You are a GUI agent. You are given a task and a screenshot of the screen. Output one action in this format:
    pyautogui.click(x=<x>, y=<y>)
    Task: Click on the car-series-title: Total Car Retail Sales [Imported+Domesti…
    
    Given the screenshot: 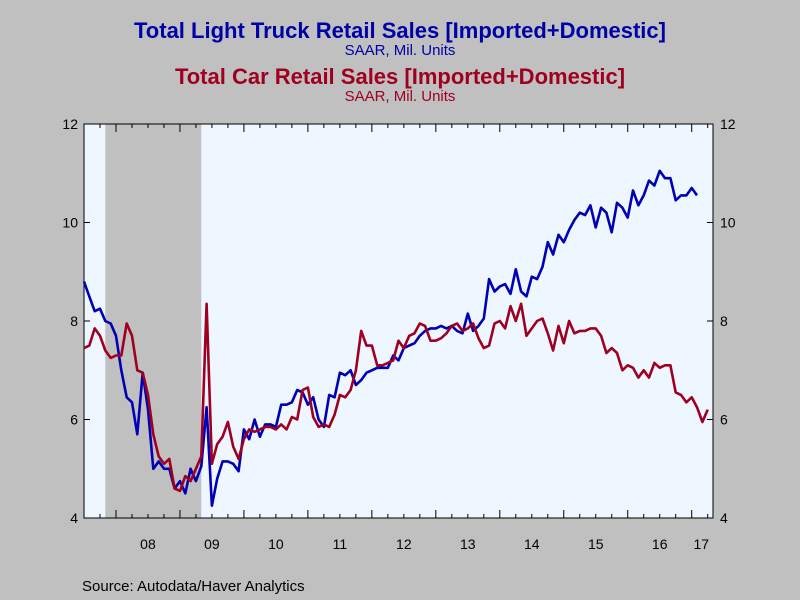 What is the action you would take?
    pyautogui.click(x=400, y=76)
    